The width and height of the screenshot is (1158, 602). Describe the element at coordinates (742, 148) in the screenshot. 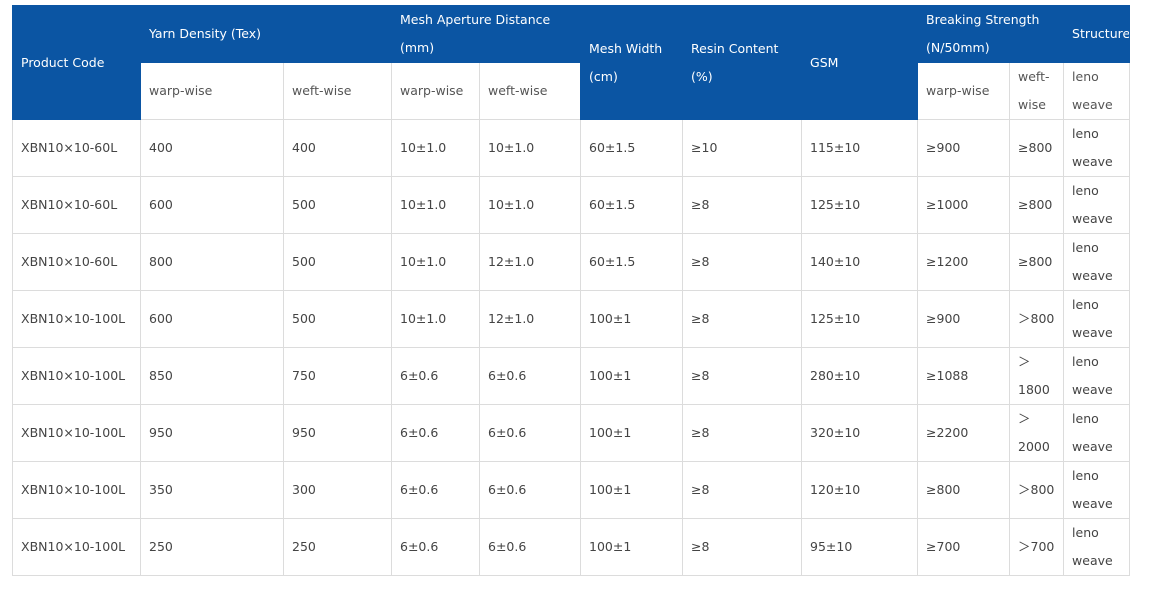

I see `data-cell: ≥10` at that location.